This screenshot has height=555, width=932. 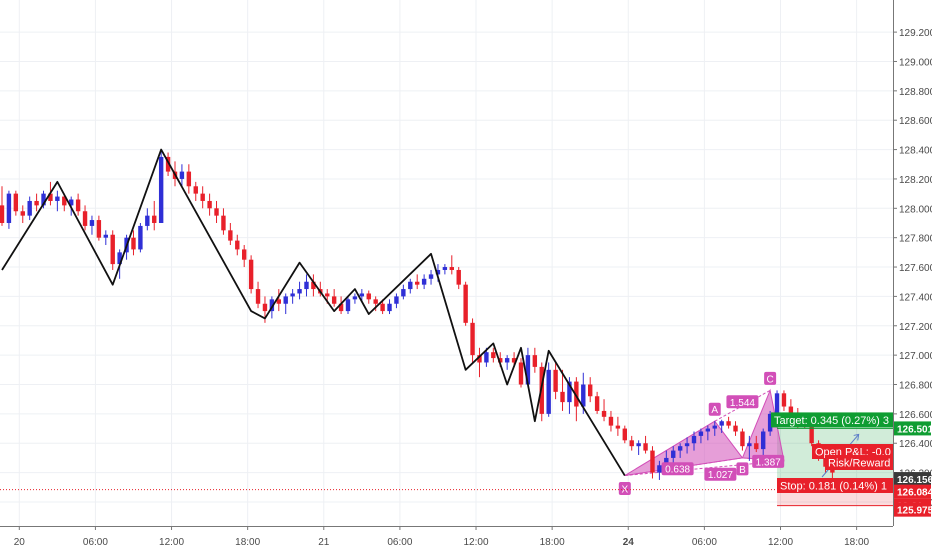 I want to click on point-label-c-box, so click(x=770, y=378).